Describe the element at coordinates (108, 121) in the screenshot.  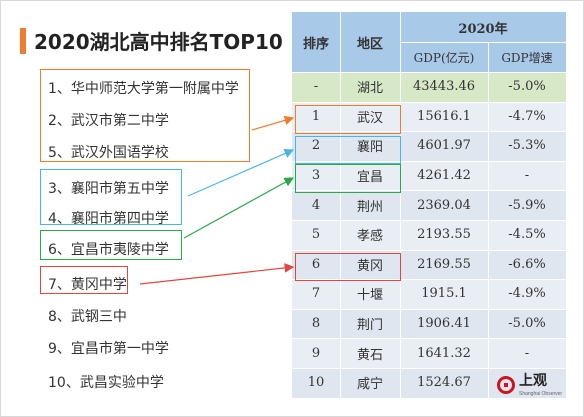
I see `school-item: 2、武汉市第二中学` at that location.